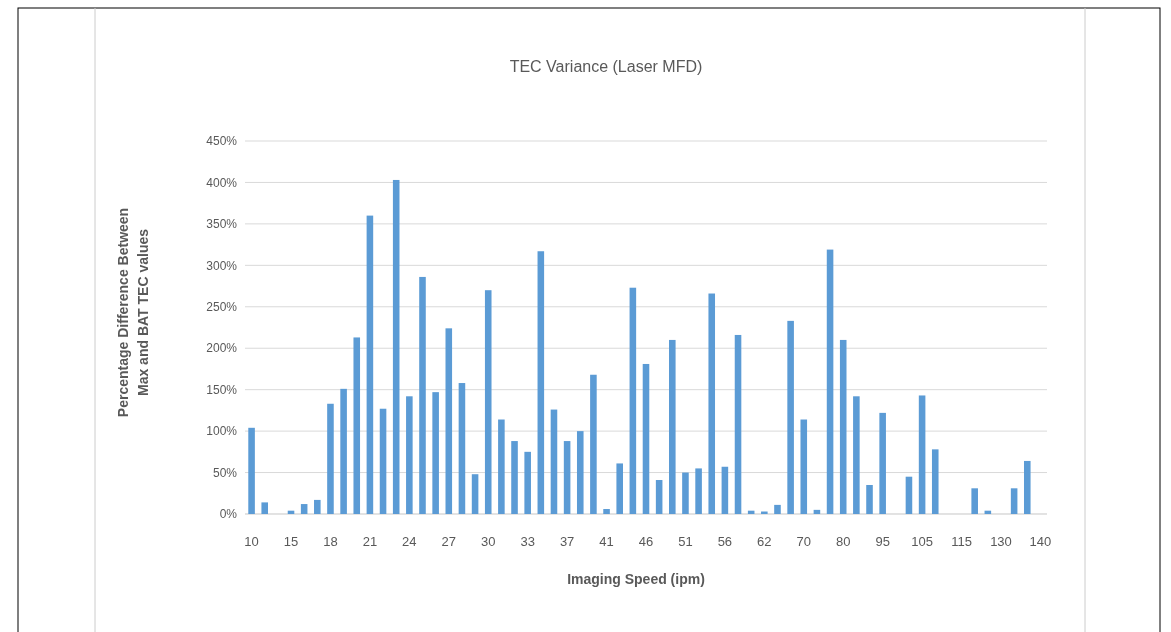  What do you see at coordinates (685, 541) in the screenshot?
I see `x-tick-label: 51` at bounding box center [685, 541].